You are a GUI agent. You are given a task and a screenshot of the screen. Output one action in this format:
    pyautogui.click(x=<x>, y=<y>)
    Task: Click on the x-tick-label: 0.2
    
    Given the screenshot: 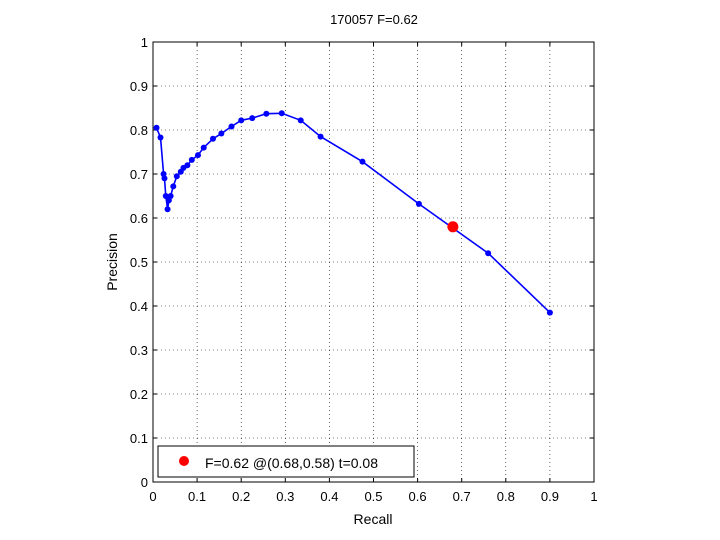 What is the action you would take?
    pyautogui.click(x=241, y=496)
    